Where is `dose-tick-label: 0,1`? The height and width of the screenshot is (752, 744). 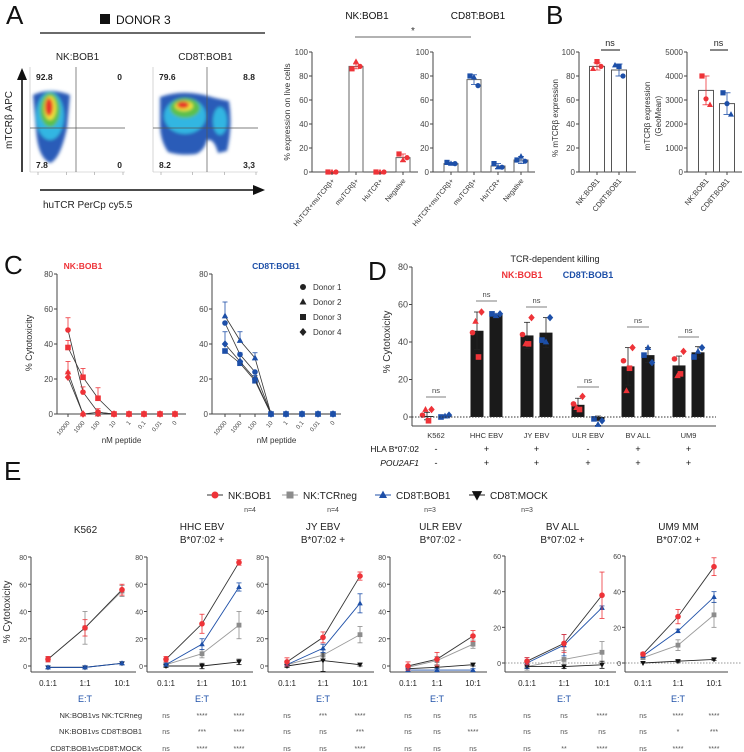 dose-tick-label: 0,1 is located at coordinates (143, 425).